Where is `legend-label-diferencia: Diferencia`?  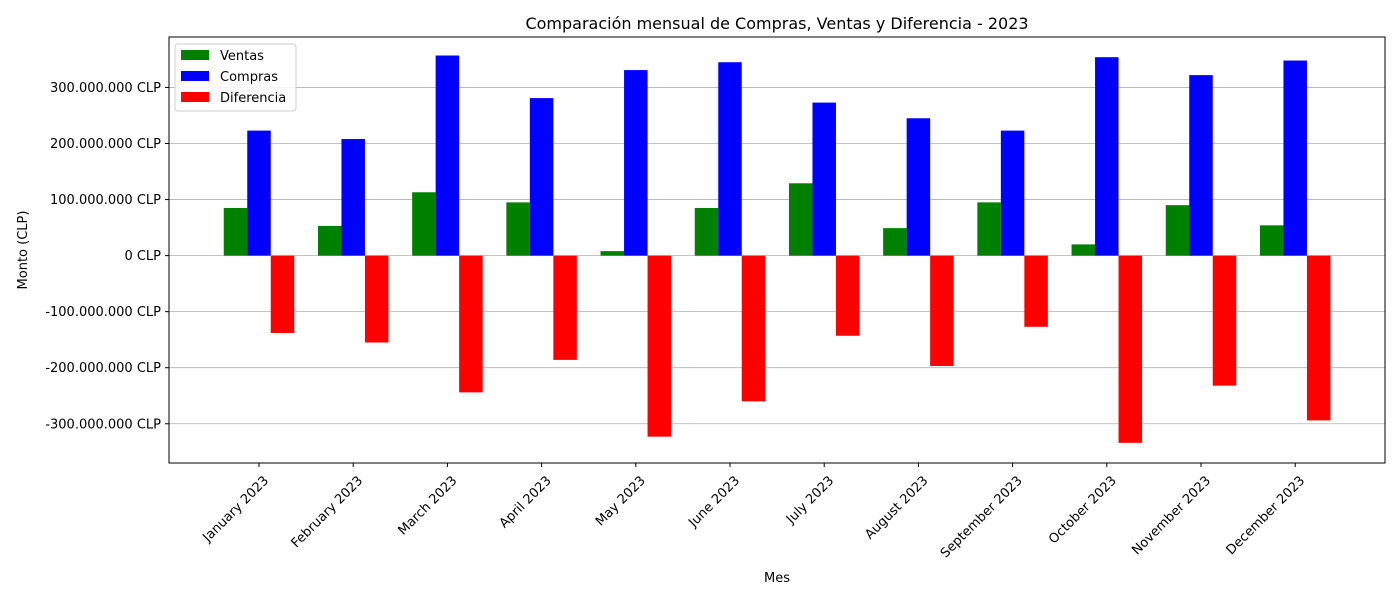 legend-label-diferencia: Diferencia is located at coordinates (253, 98).